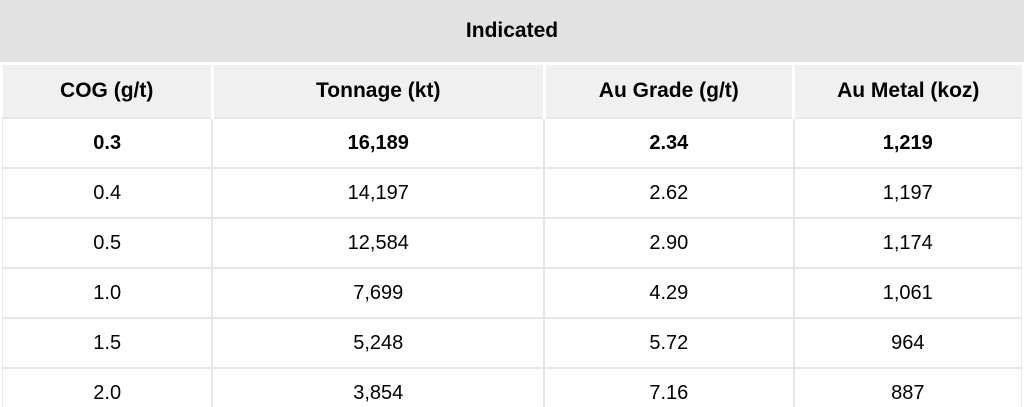  What do you see at coordinates (669, 243) in the screenshot?
I see `cell-au-grade: 2.90` at bounding box center [669, 243].